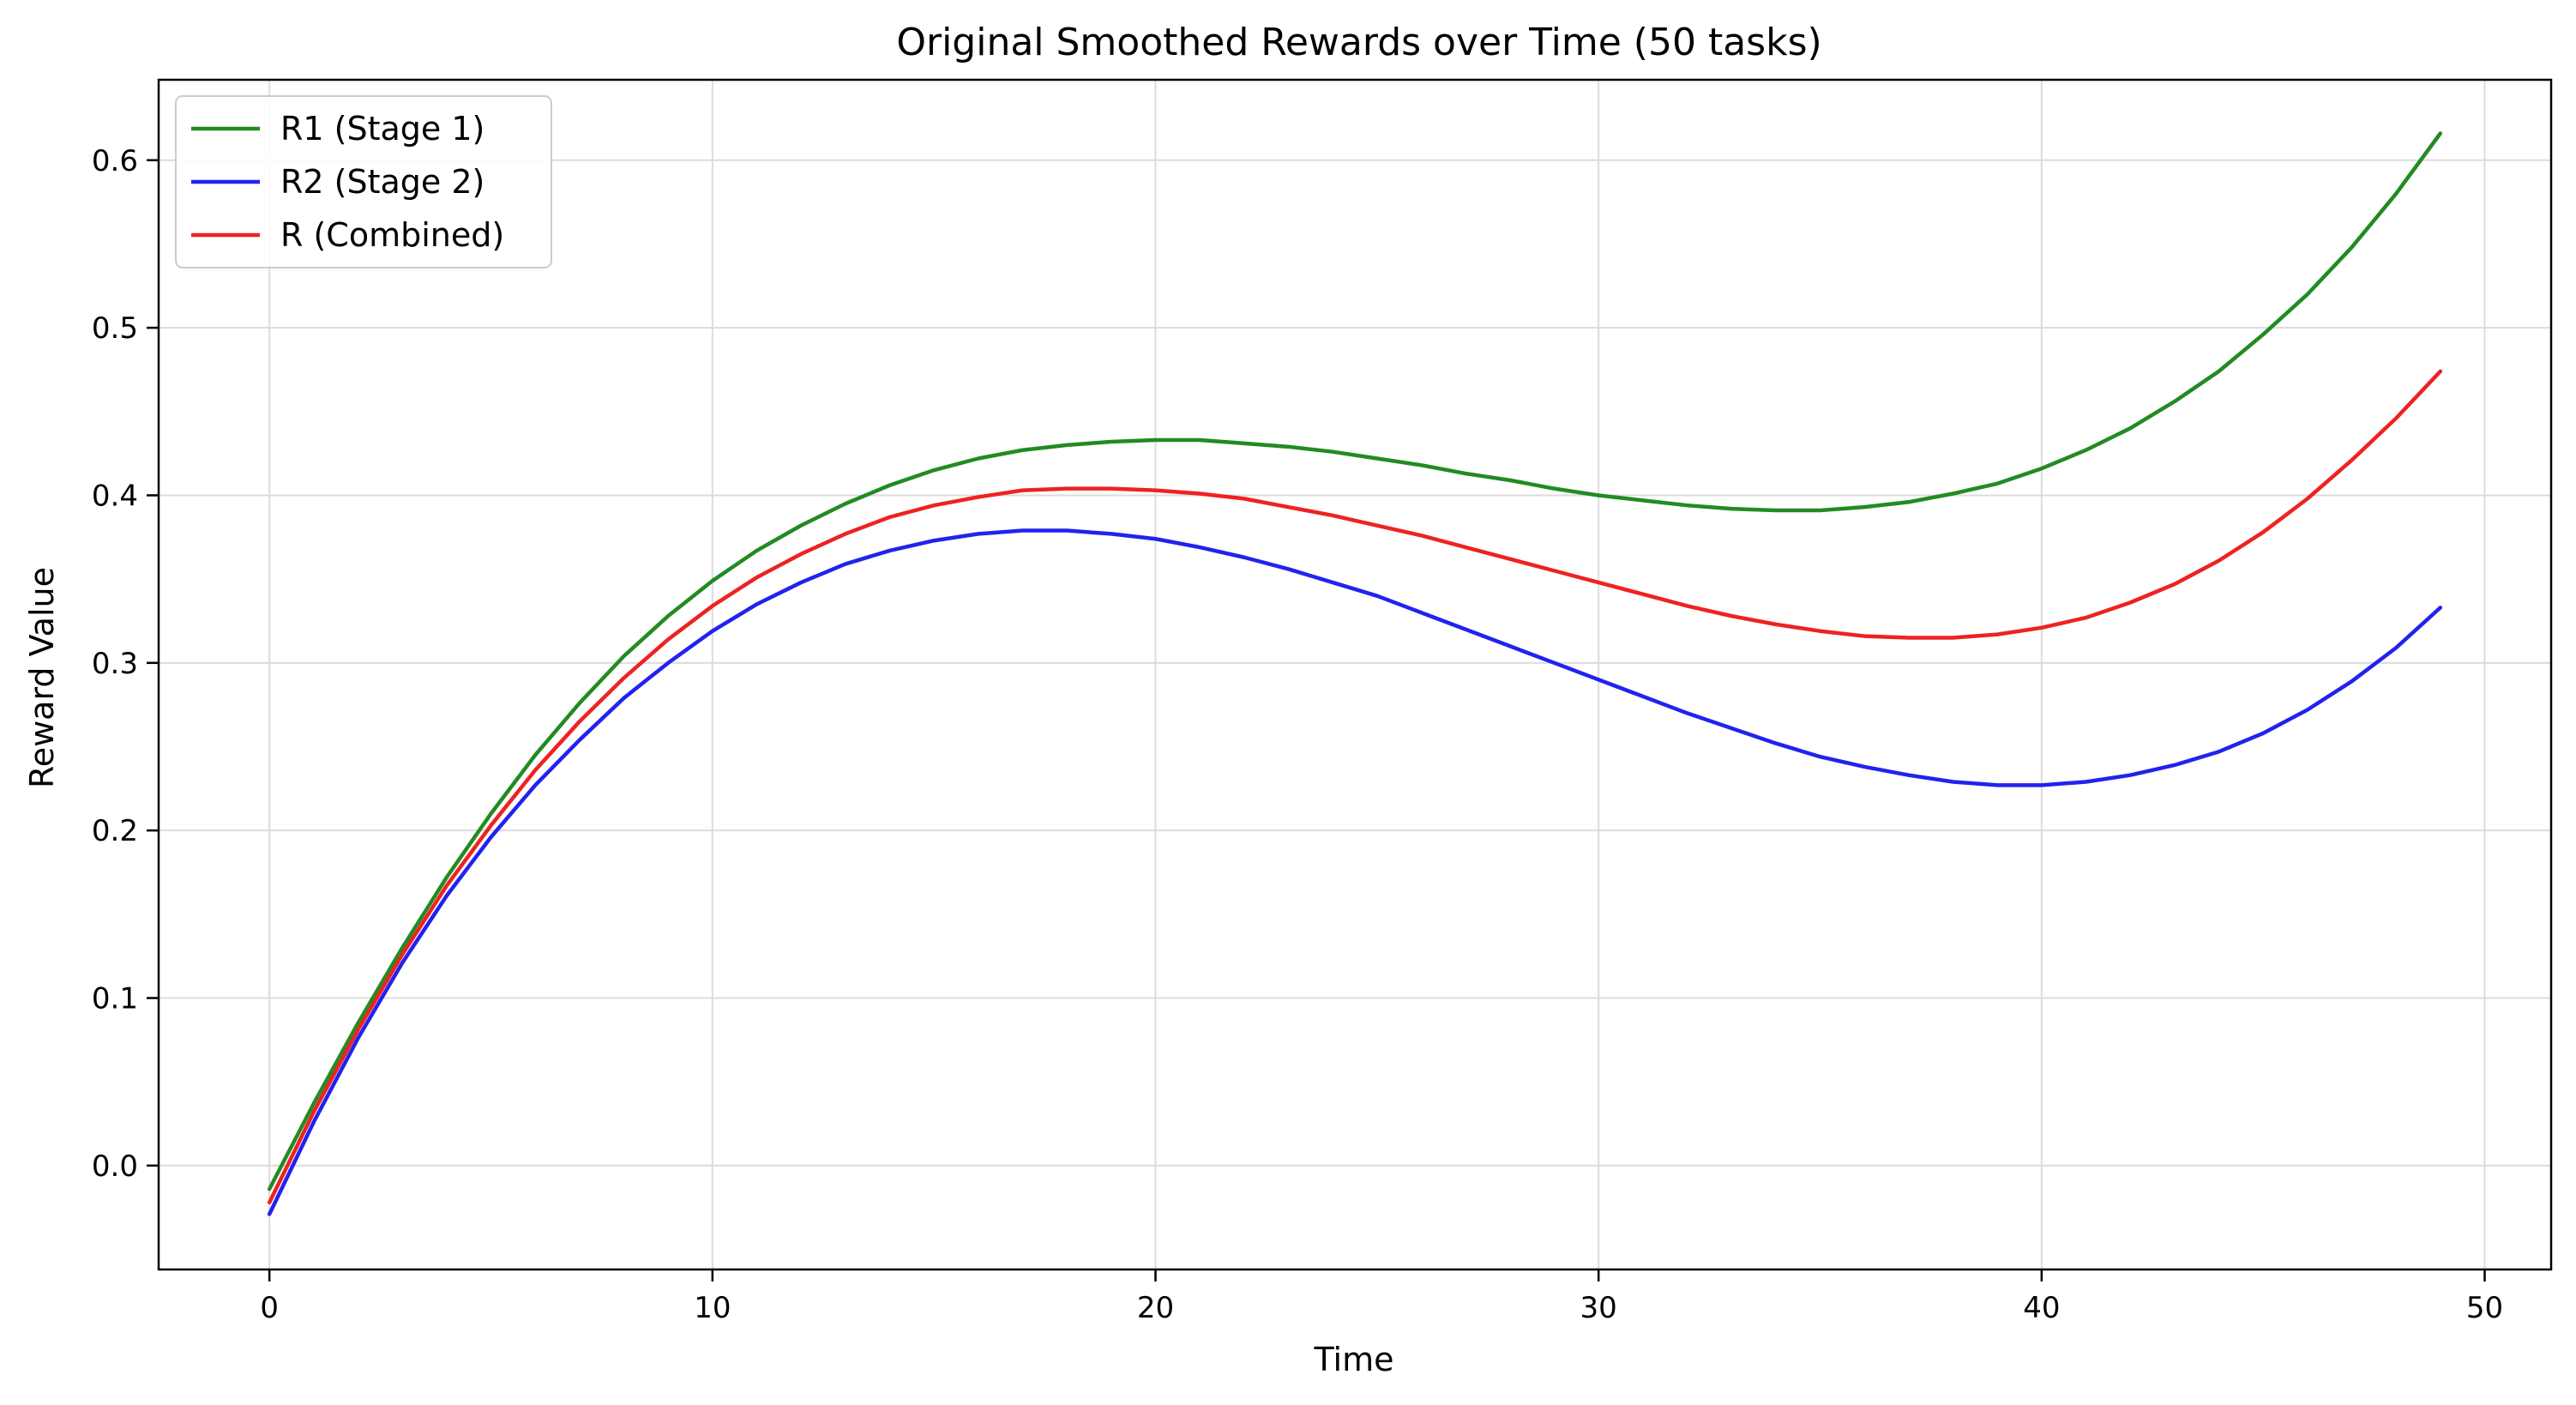 The height and width of the screenshot is (1405, 2576). What do you see at coordinates (382, 129) in the screenshot?
I see `legend-label-1: R1 (Stage 1)` at bounding box center [382, 129].